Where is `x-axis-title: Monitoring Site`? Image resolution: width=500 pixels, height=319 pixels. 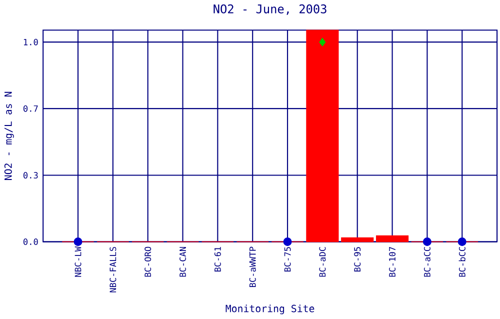
x-axis-title: Monitoring Site is located at coordinates (270, 309).